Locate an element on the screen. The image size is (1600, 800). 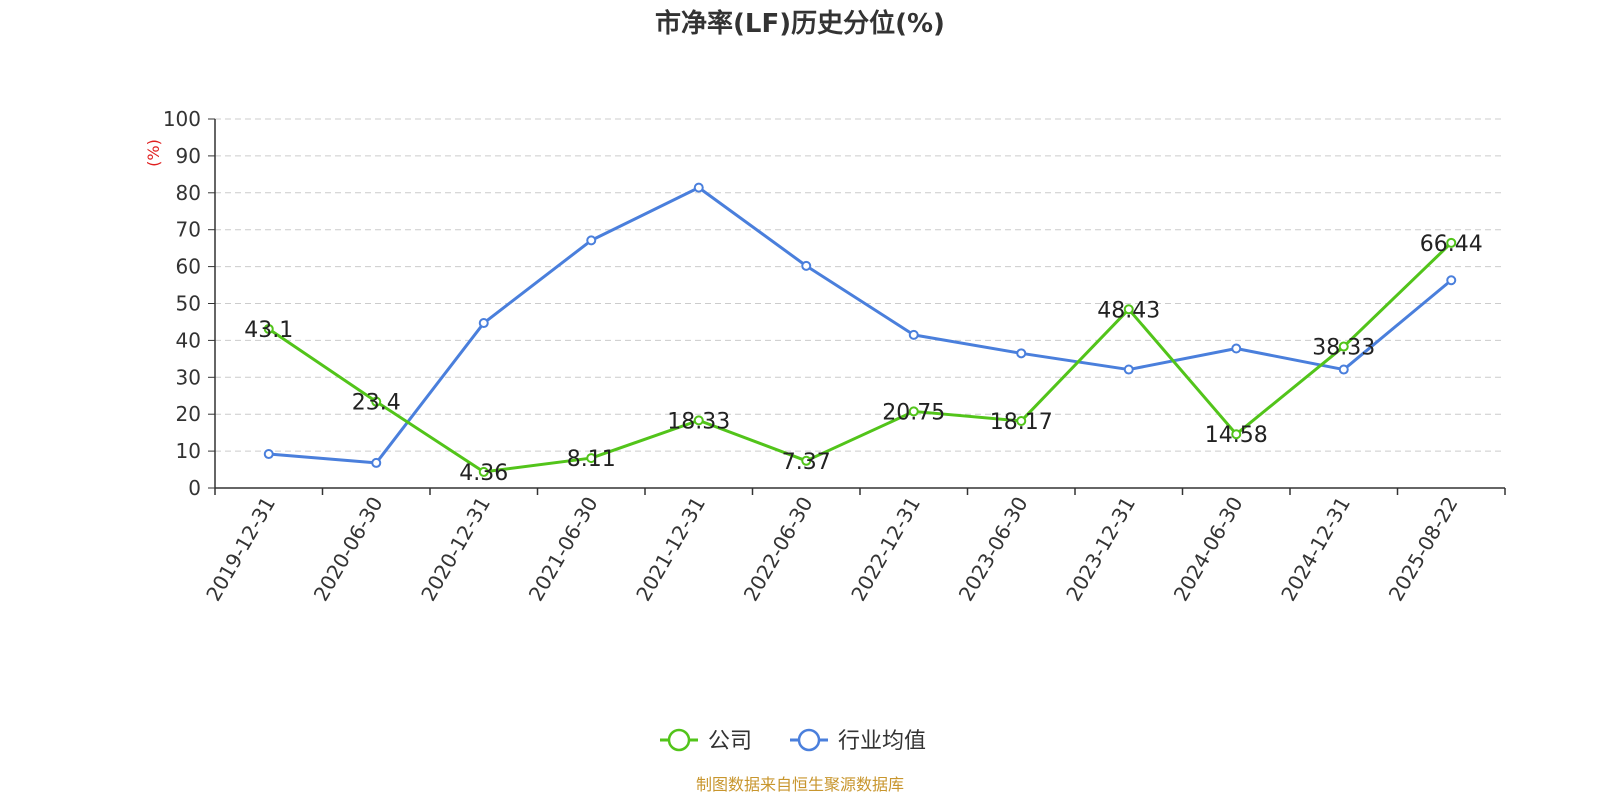
y-tick-label: 30 is located at coordinates (188, 377).